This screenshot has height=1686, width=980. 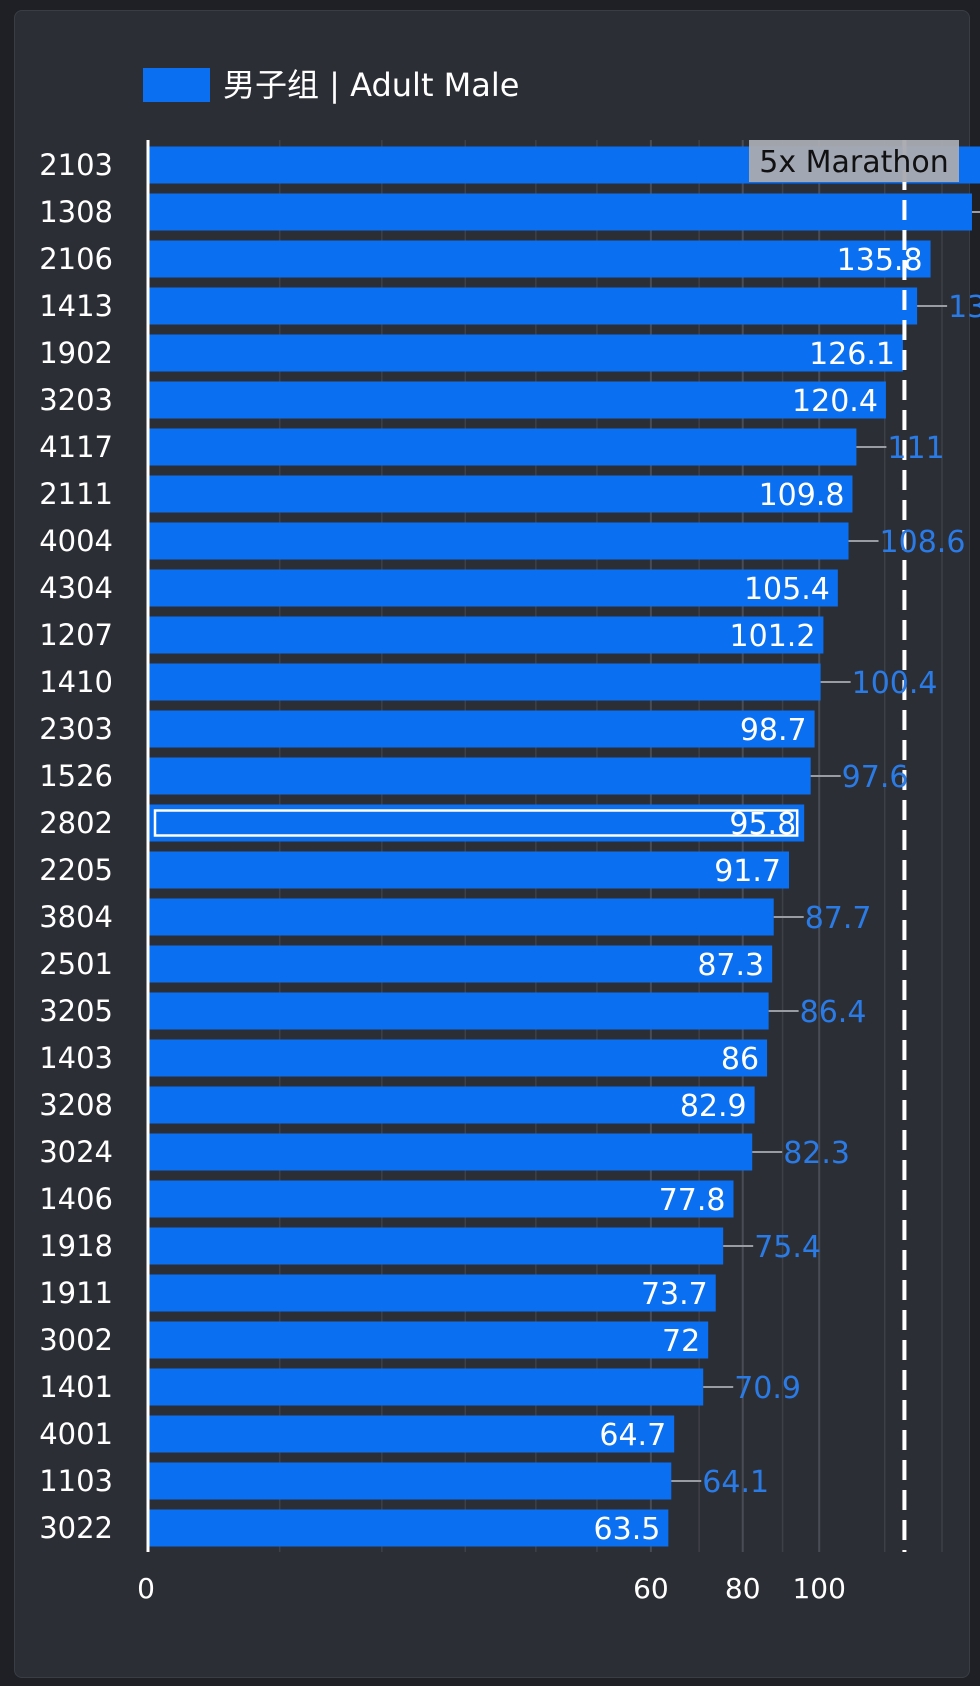 What do you see at coordinates (787, 589) in the screenshot?
I see `value-label: 105.4` at bounding box center [787, 589].